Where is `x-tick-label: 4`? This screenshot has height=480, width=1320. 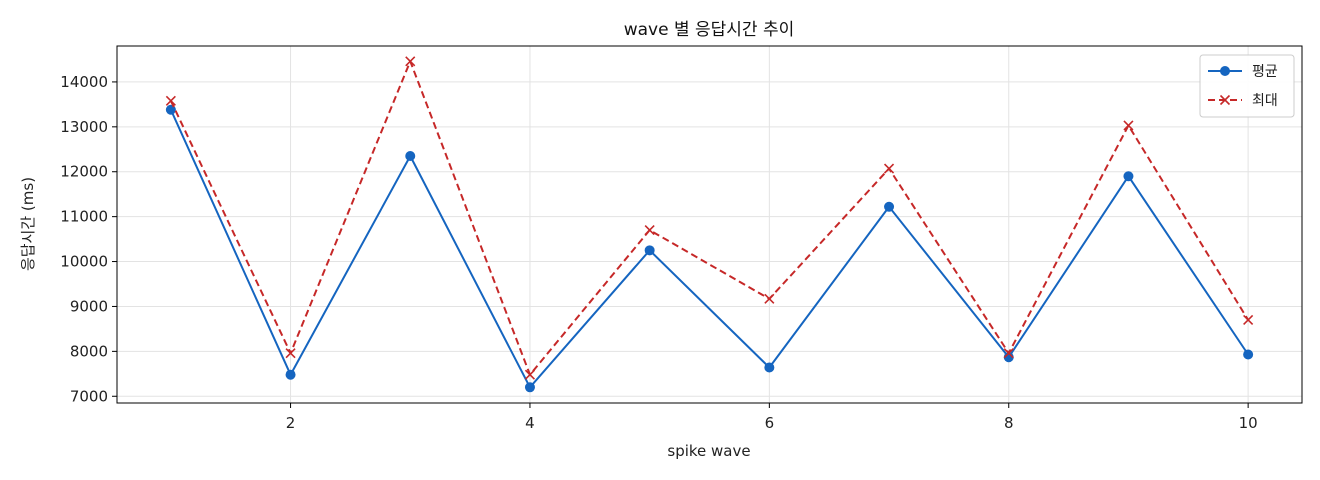 x-tick-label: 4 is located at coordinates (530, 423).